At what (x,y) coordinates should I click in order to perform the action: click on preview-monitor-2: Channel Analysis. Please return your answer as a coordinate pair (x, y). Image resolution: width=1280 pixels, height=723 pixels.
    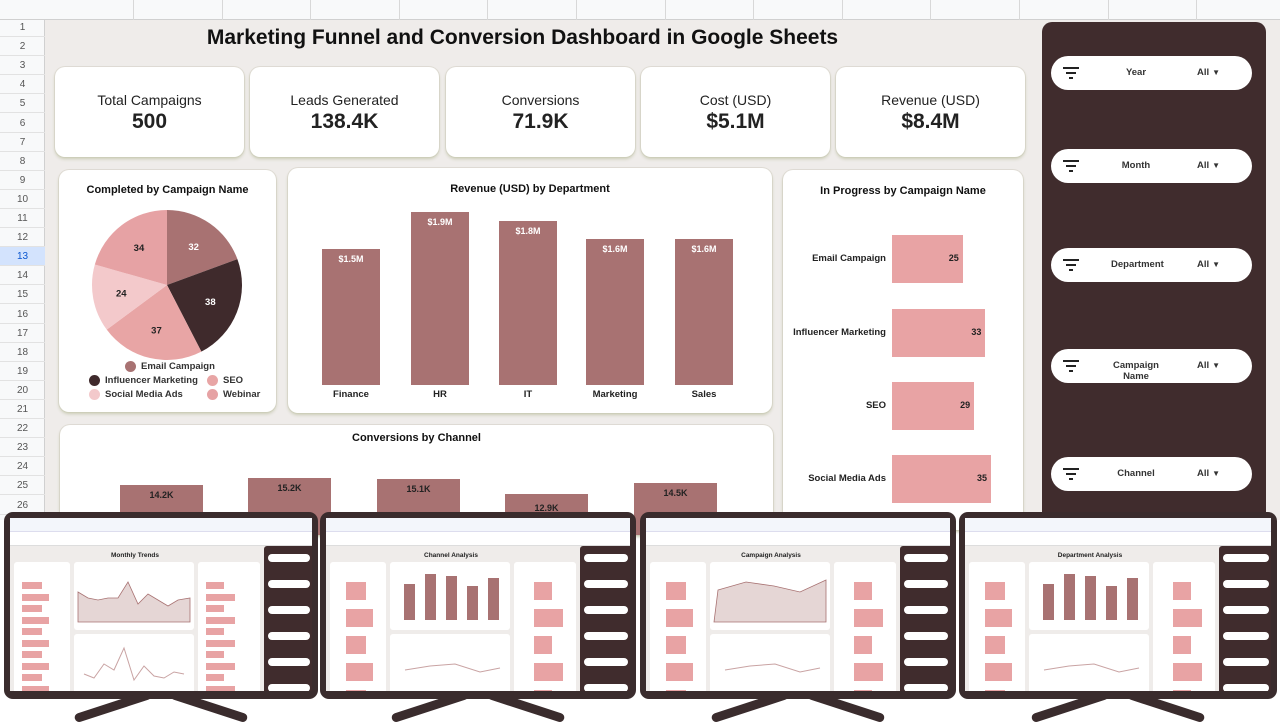
    Looking at the image, I should click on (478, 605).